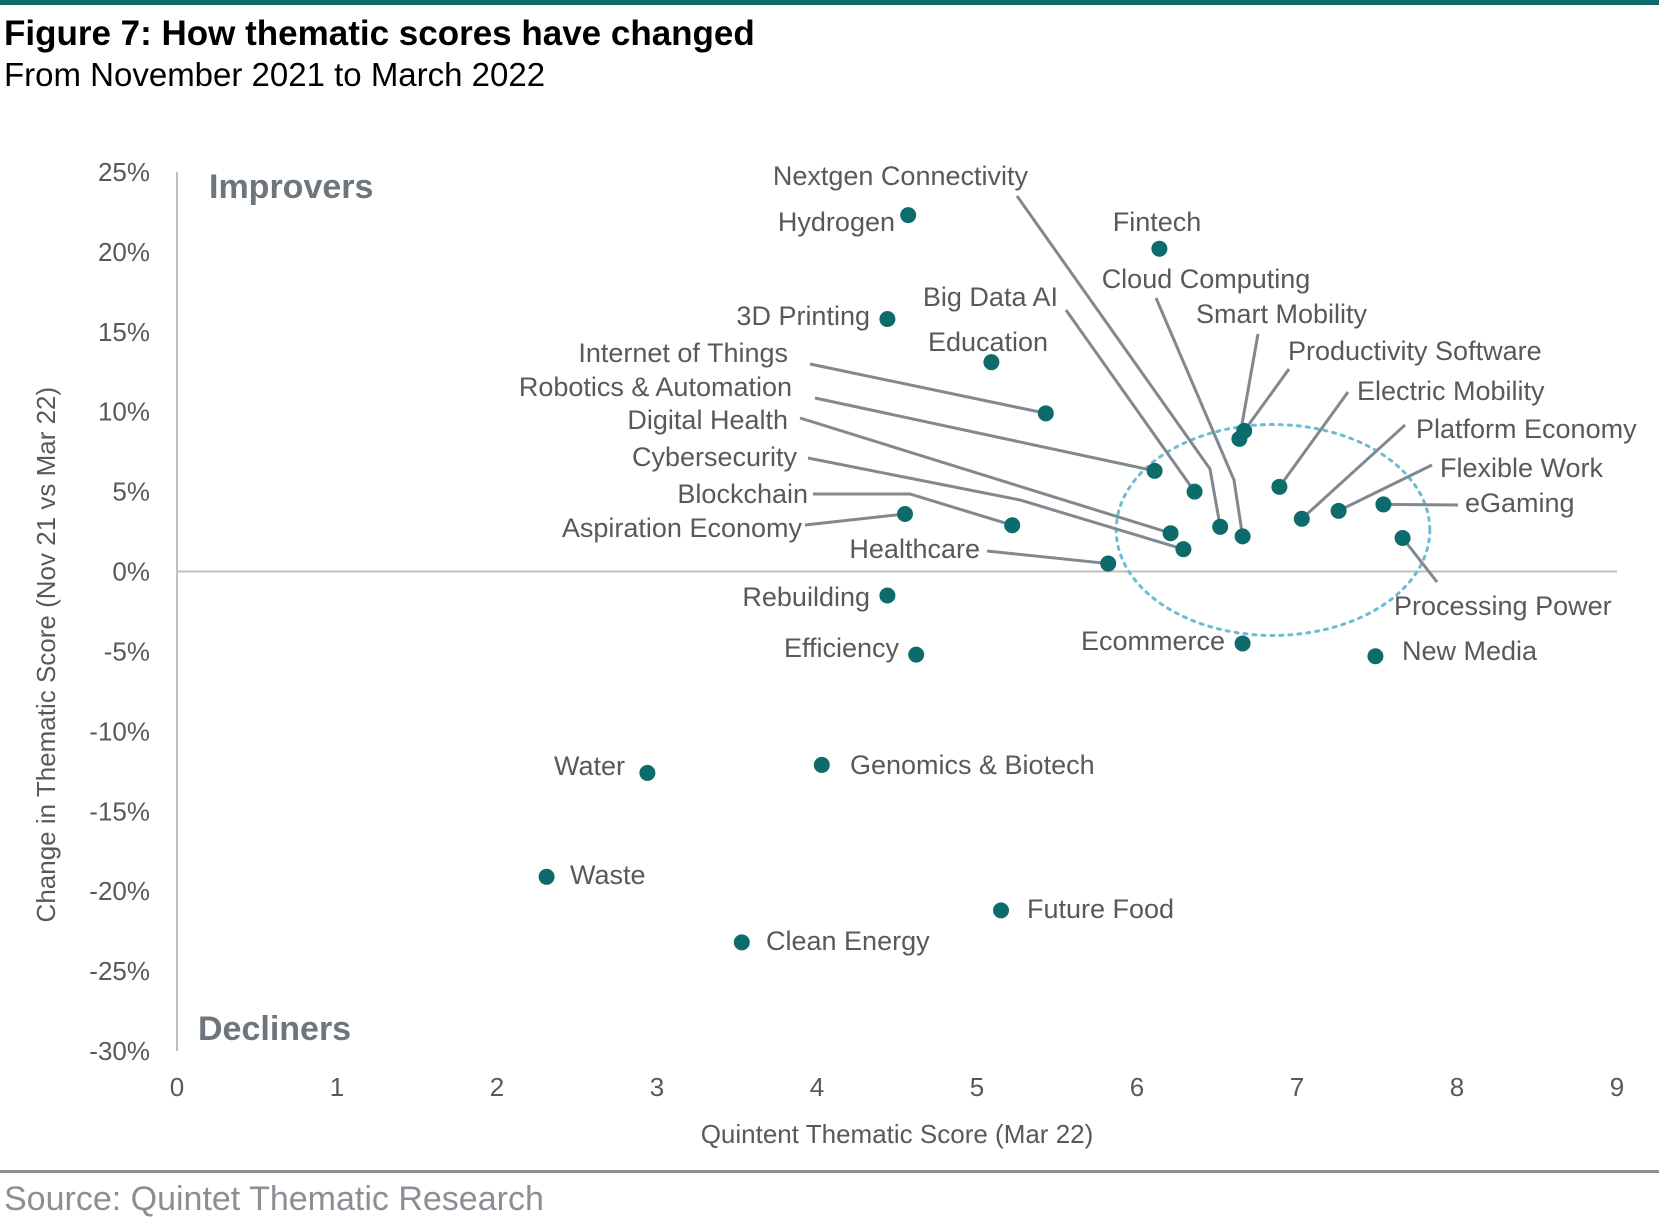 Image resolution: width=1659 pixels, height=1219 pixels. I want to click on y-tick-label: 5%, so click(131, 492).